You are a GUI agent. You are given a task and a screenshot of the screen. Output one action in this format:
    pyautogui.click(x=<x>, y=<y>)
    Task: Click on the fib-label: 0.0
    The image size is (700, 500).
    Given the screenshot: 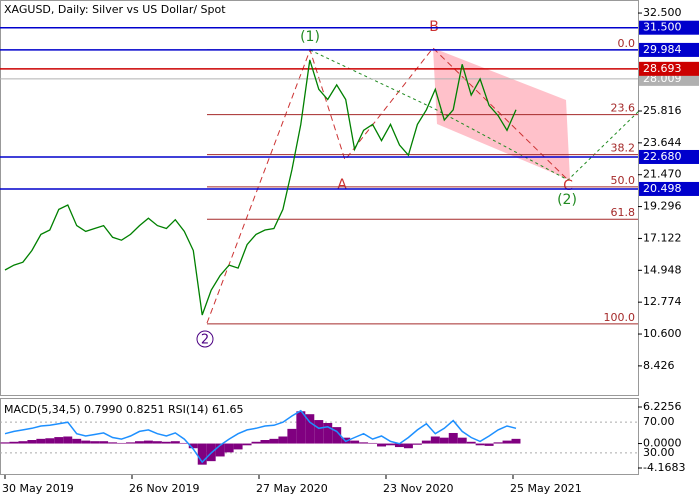 What is the action you would take?
    pyautogui.click(x=627, y=43)
    